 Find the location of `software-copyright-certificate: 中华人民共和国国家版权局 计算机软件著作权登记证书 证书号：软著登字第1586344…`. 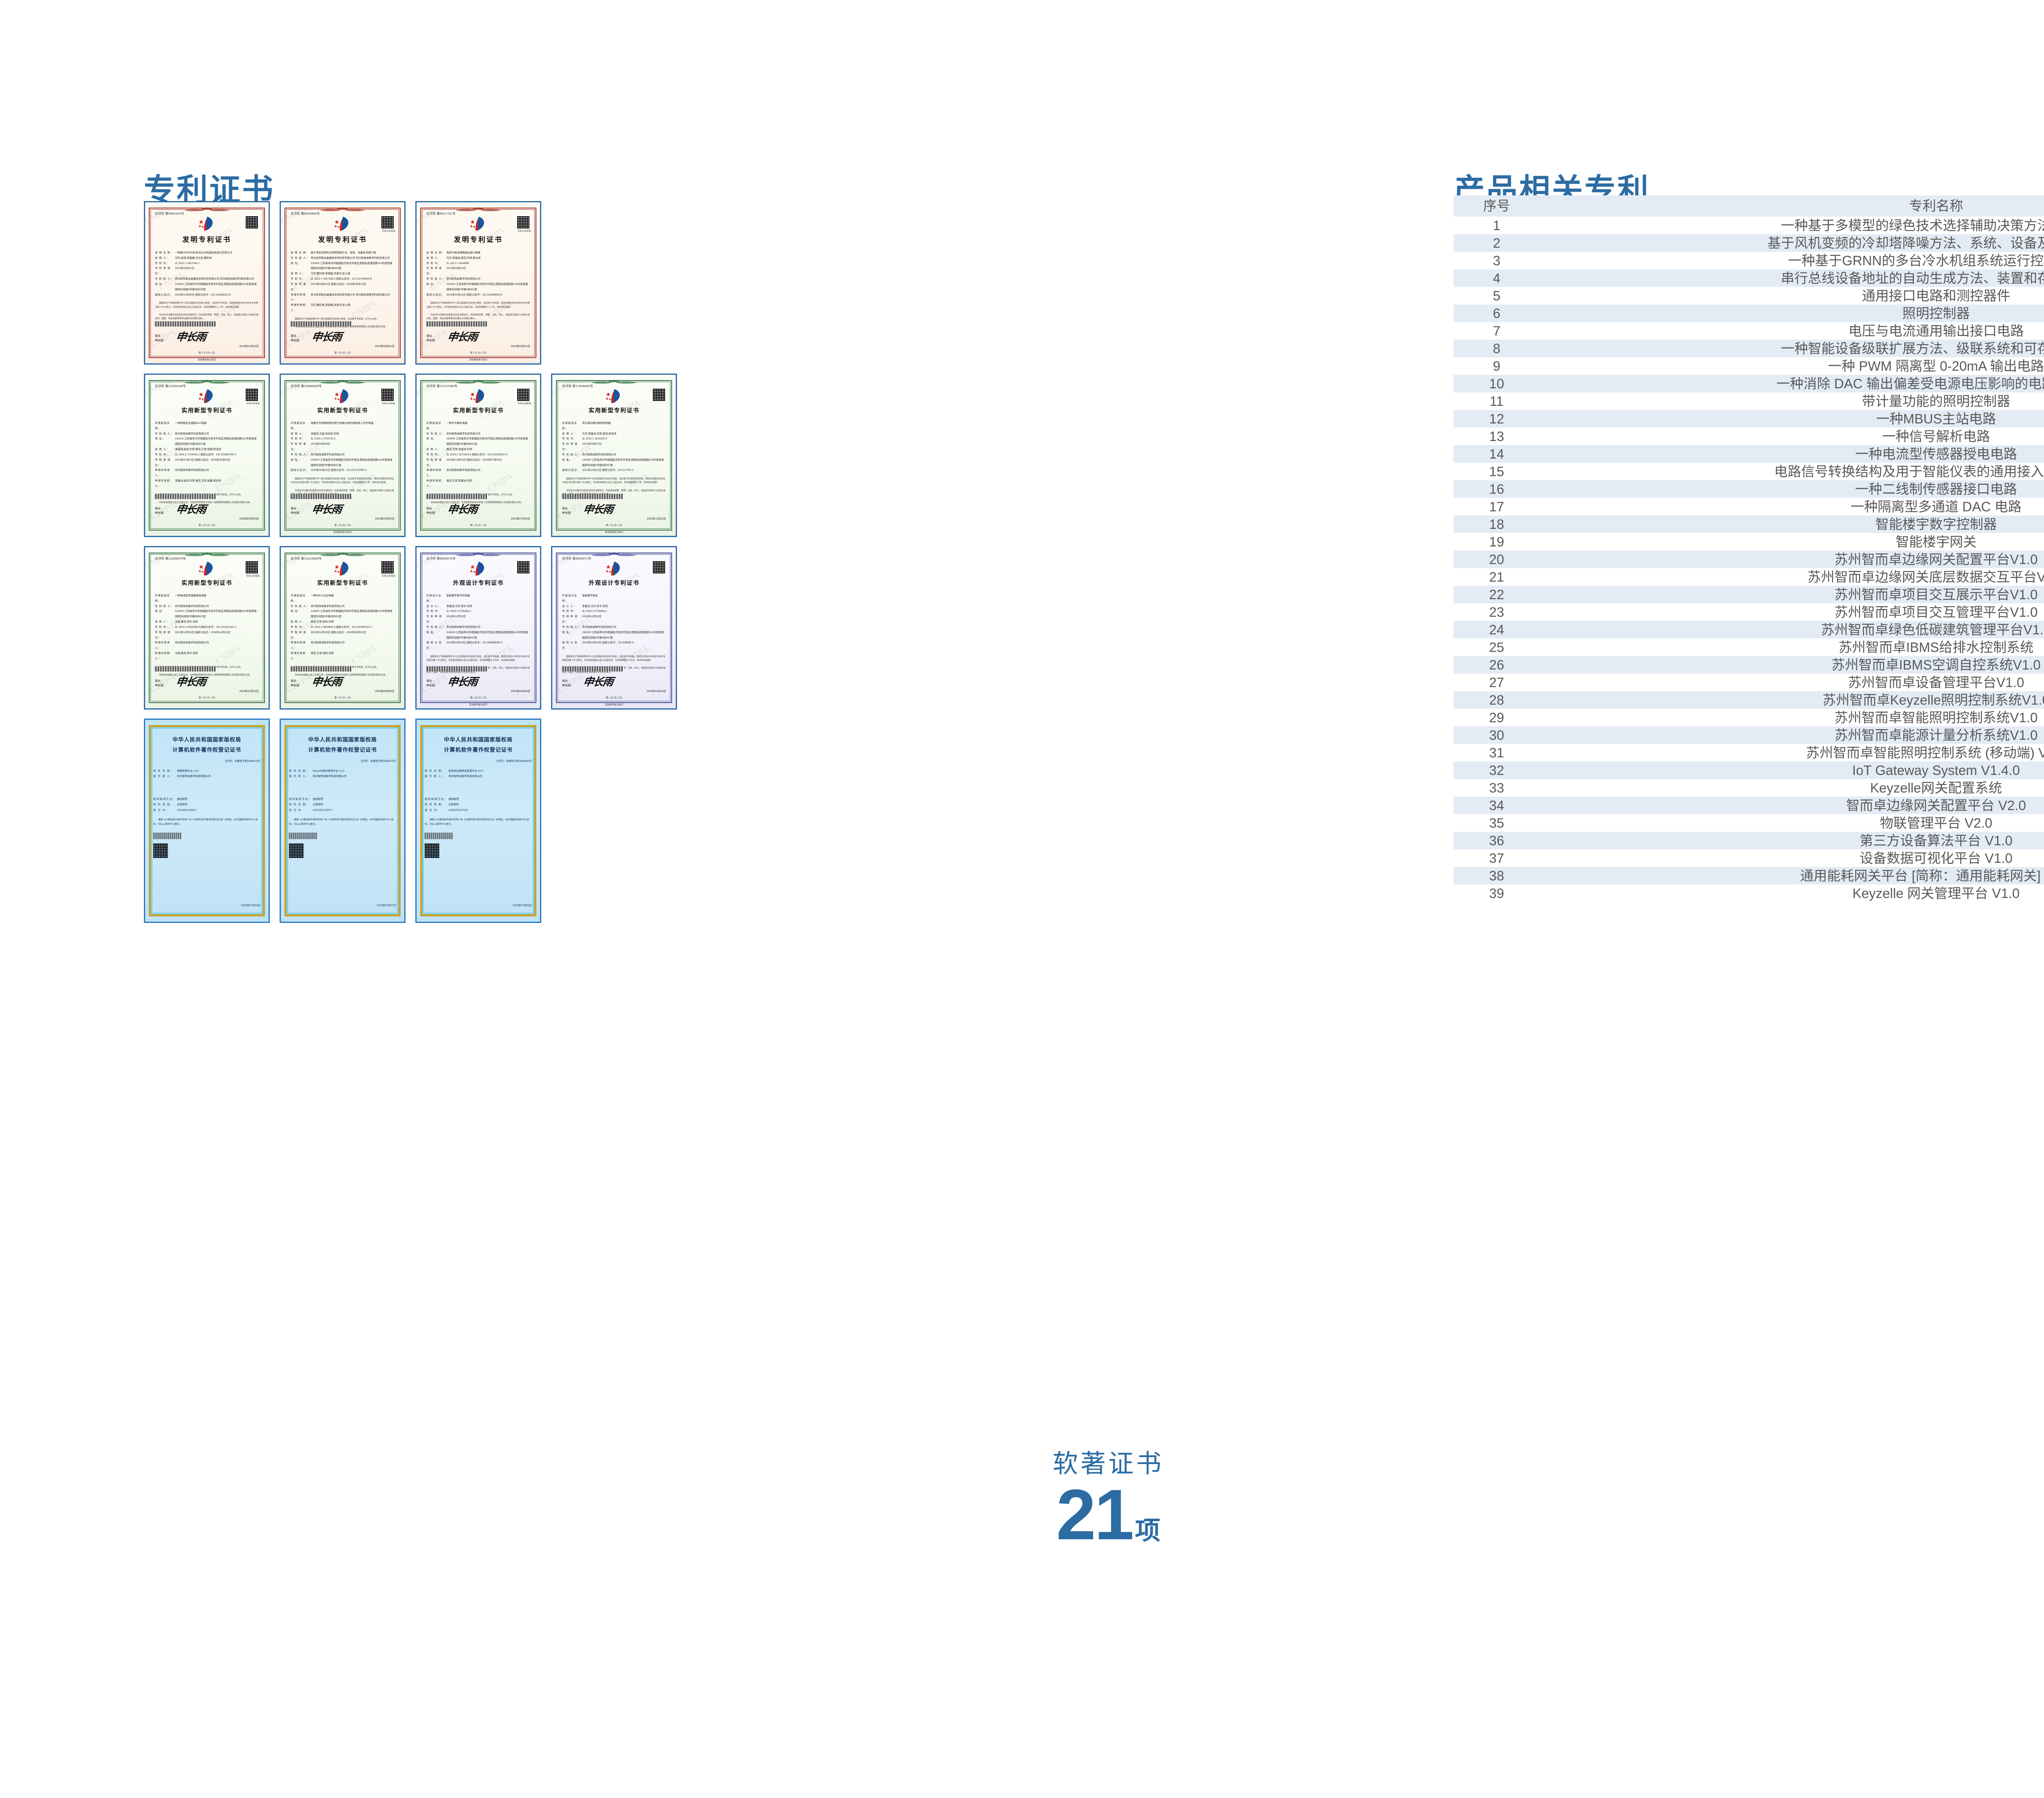

software-copyright-certificate: 中华人民共和国国家版权局 计算机软件著作权登记证书 证书号：软著登字第1586344… is located at coordinates (478, 821).